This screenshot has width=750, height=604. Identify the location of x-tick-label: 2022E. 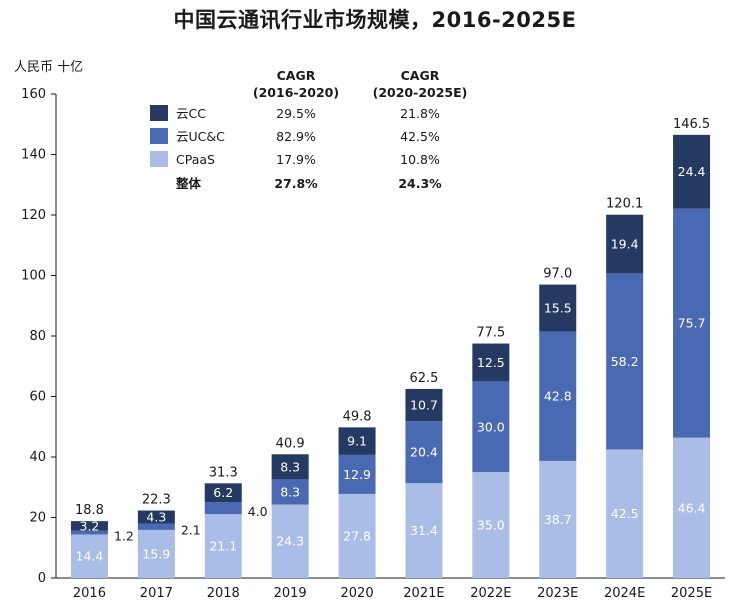
(490, 593).